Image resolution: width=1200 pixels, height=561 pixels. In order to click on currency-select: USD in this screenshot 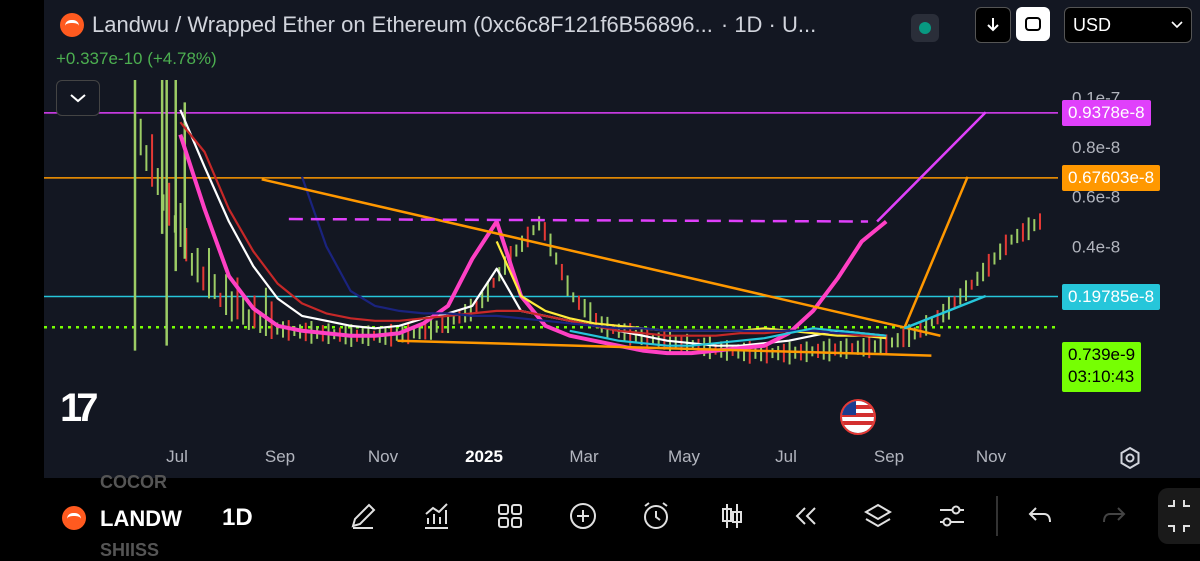, I will do `click(1128, 25)`.